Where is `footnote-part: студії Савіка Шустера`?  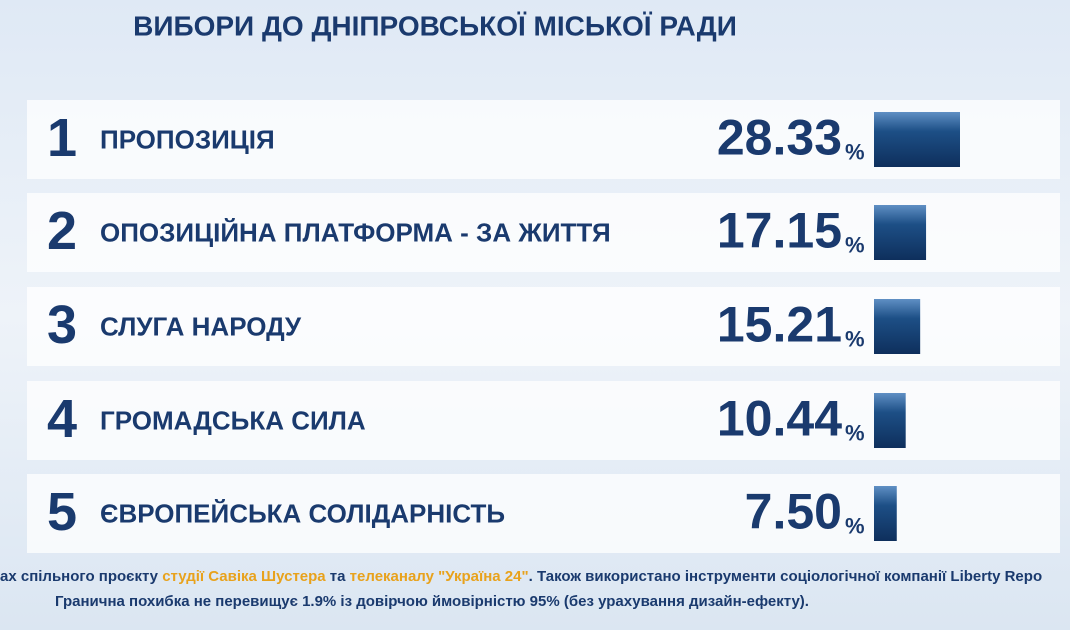 footnote-part: студії Савіка Шустера is located at coordinates (244, 576).